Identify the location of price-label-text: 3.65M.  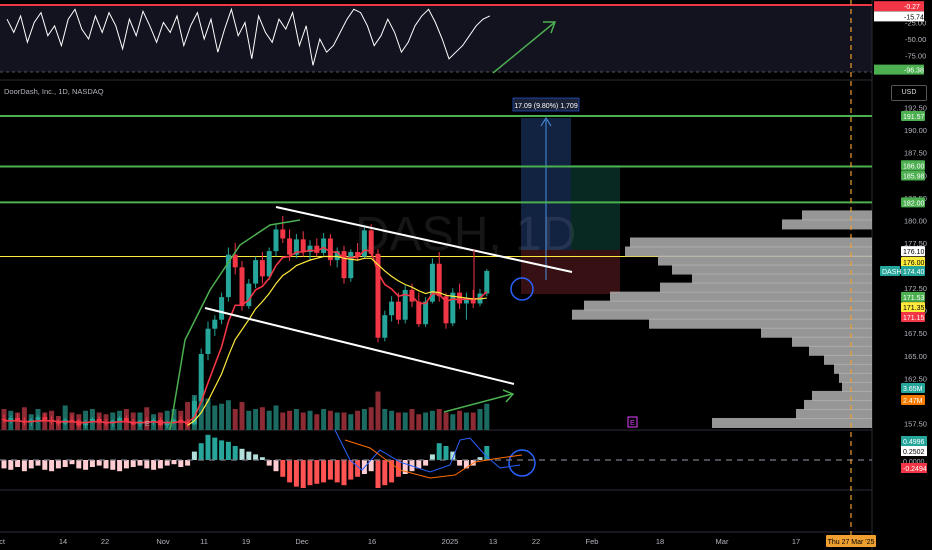
(913, 389).